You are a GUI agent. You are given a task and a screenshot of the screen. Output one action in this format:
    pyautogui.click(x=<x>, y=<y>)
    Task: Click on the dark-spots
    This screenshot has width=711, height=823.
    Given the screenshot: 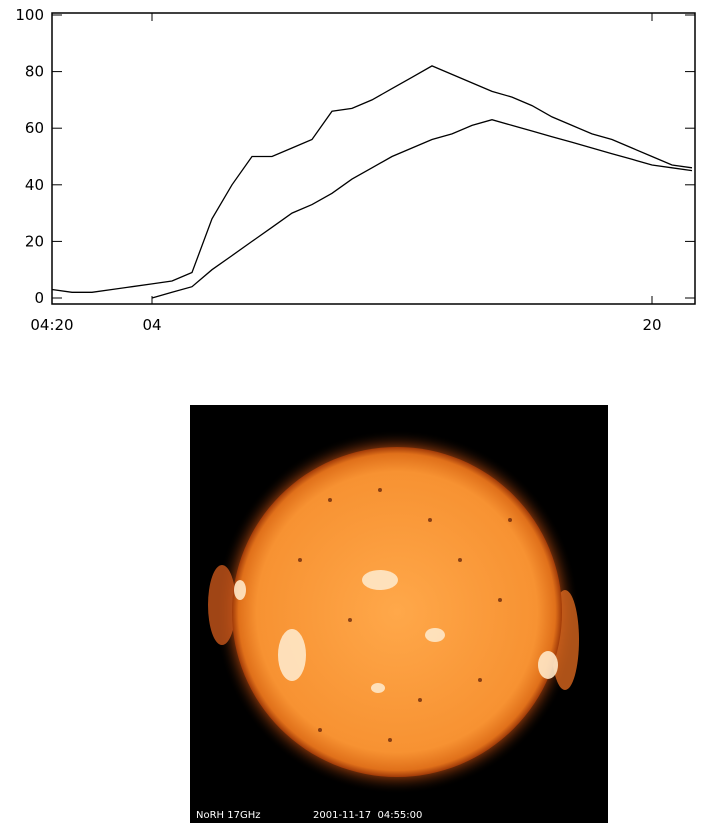 What is the action you would take?
    pyautogui.click(x=405, y=615)
    